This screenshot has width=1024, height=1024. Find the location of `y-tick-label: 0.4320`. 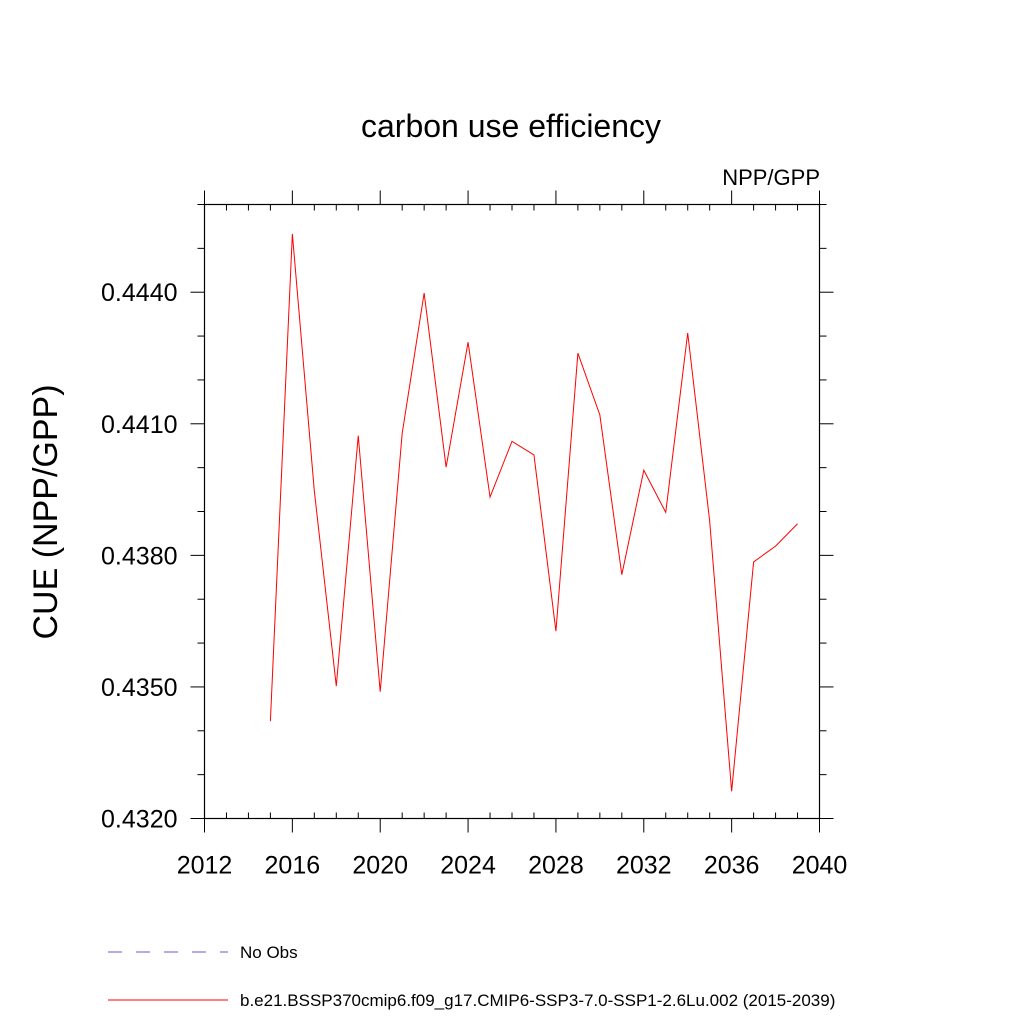

y-tick-label: 0.4320 is located at coordinates (139, 820).